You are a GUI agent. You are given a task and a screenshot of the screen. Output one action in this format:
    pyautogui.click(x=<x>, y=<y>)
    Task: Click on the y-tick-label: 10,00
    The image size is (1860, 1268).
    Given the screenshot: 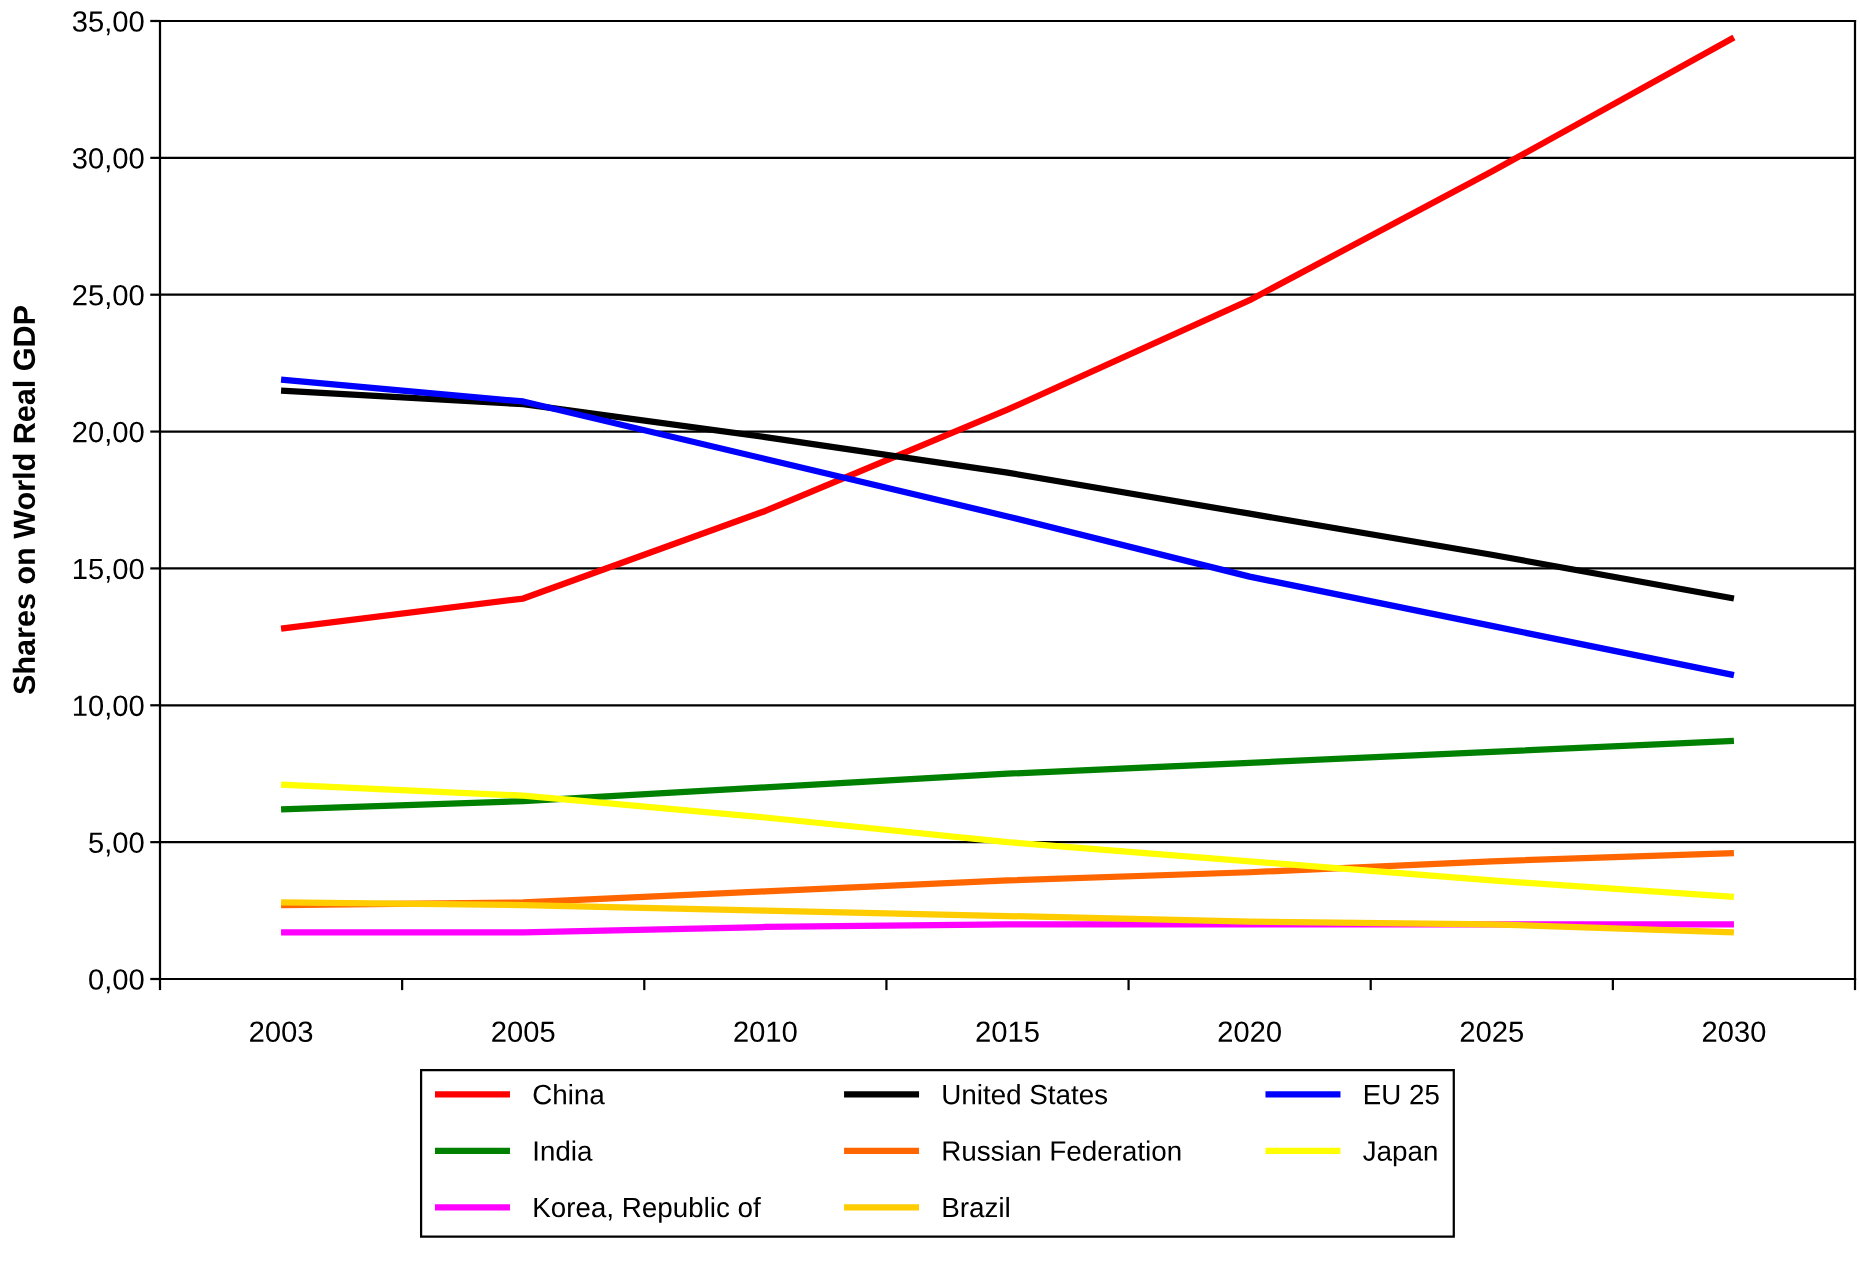 What is the action you would take?
    pyautogui.click(x=108, y=707)
    